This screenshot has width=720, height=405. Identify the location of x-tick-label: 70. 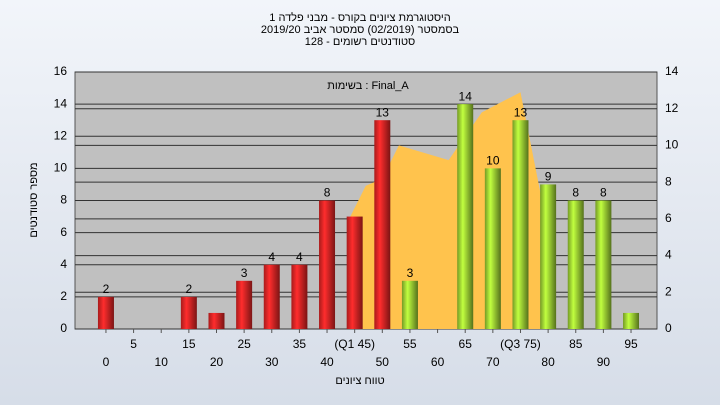
(493, 362).